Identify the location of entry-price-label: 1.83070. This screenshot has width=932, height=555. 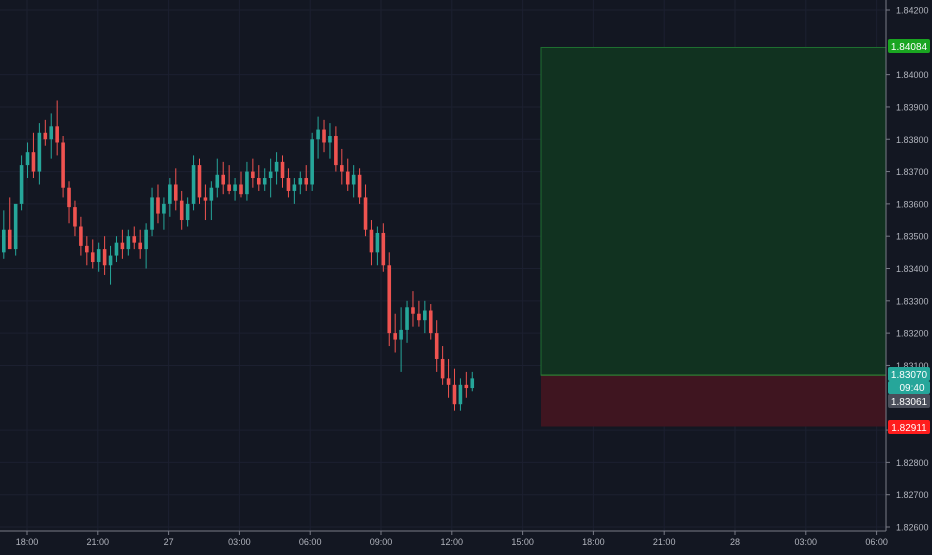
(909, 375).